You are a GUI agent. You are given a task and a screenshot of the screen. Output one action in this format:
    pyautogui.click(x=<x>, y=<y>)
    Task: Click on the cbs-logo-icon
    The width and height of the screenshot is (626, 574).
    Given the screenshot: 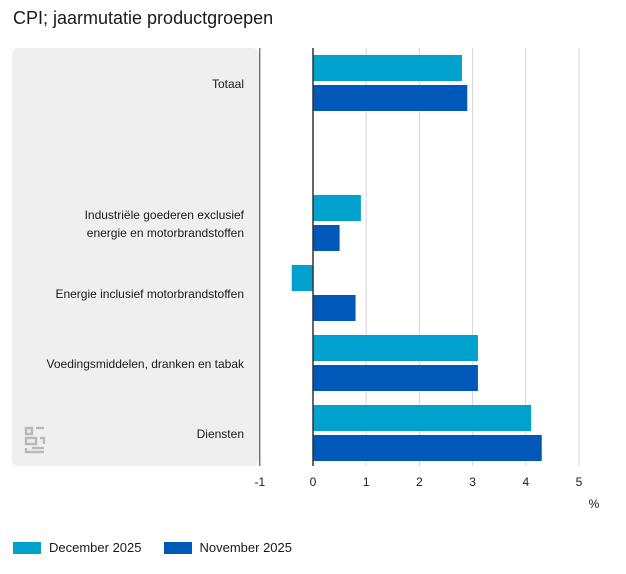 What is the action you would take?
    pyautogui.click(x=35, y=440)
    